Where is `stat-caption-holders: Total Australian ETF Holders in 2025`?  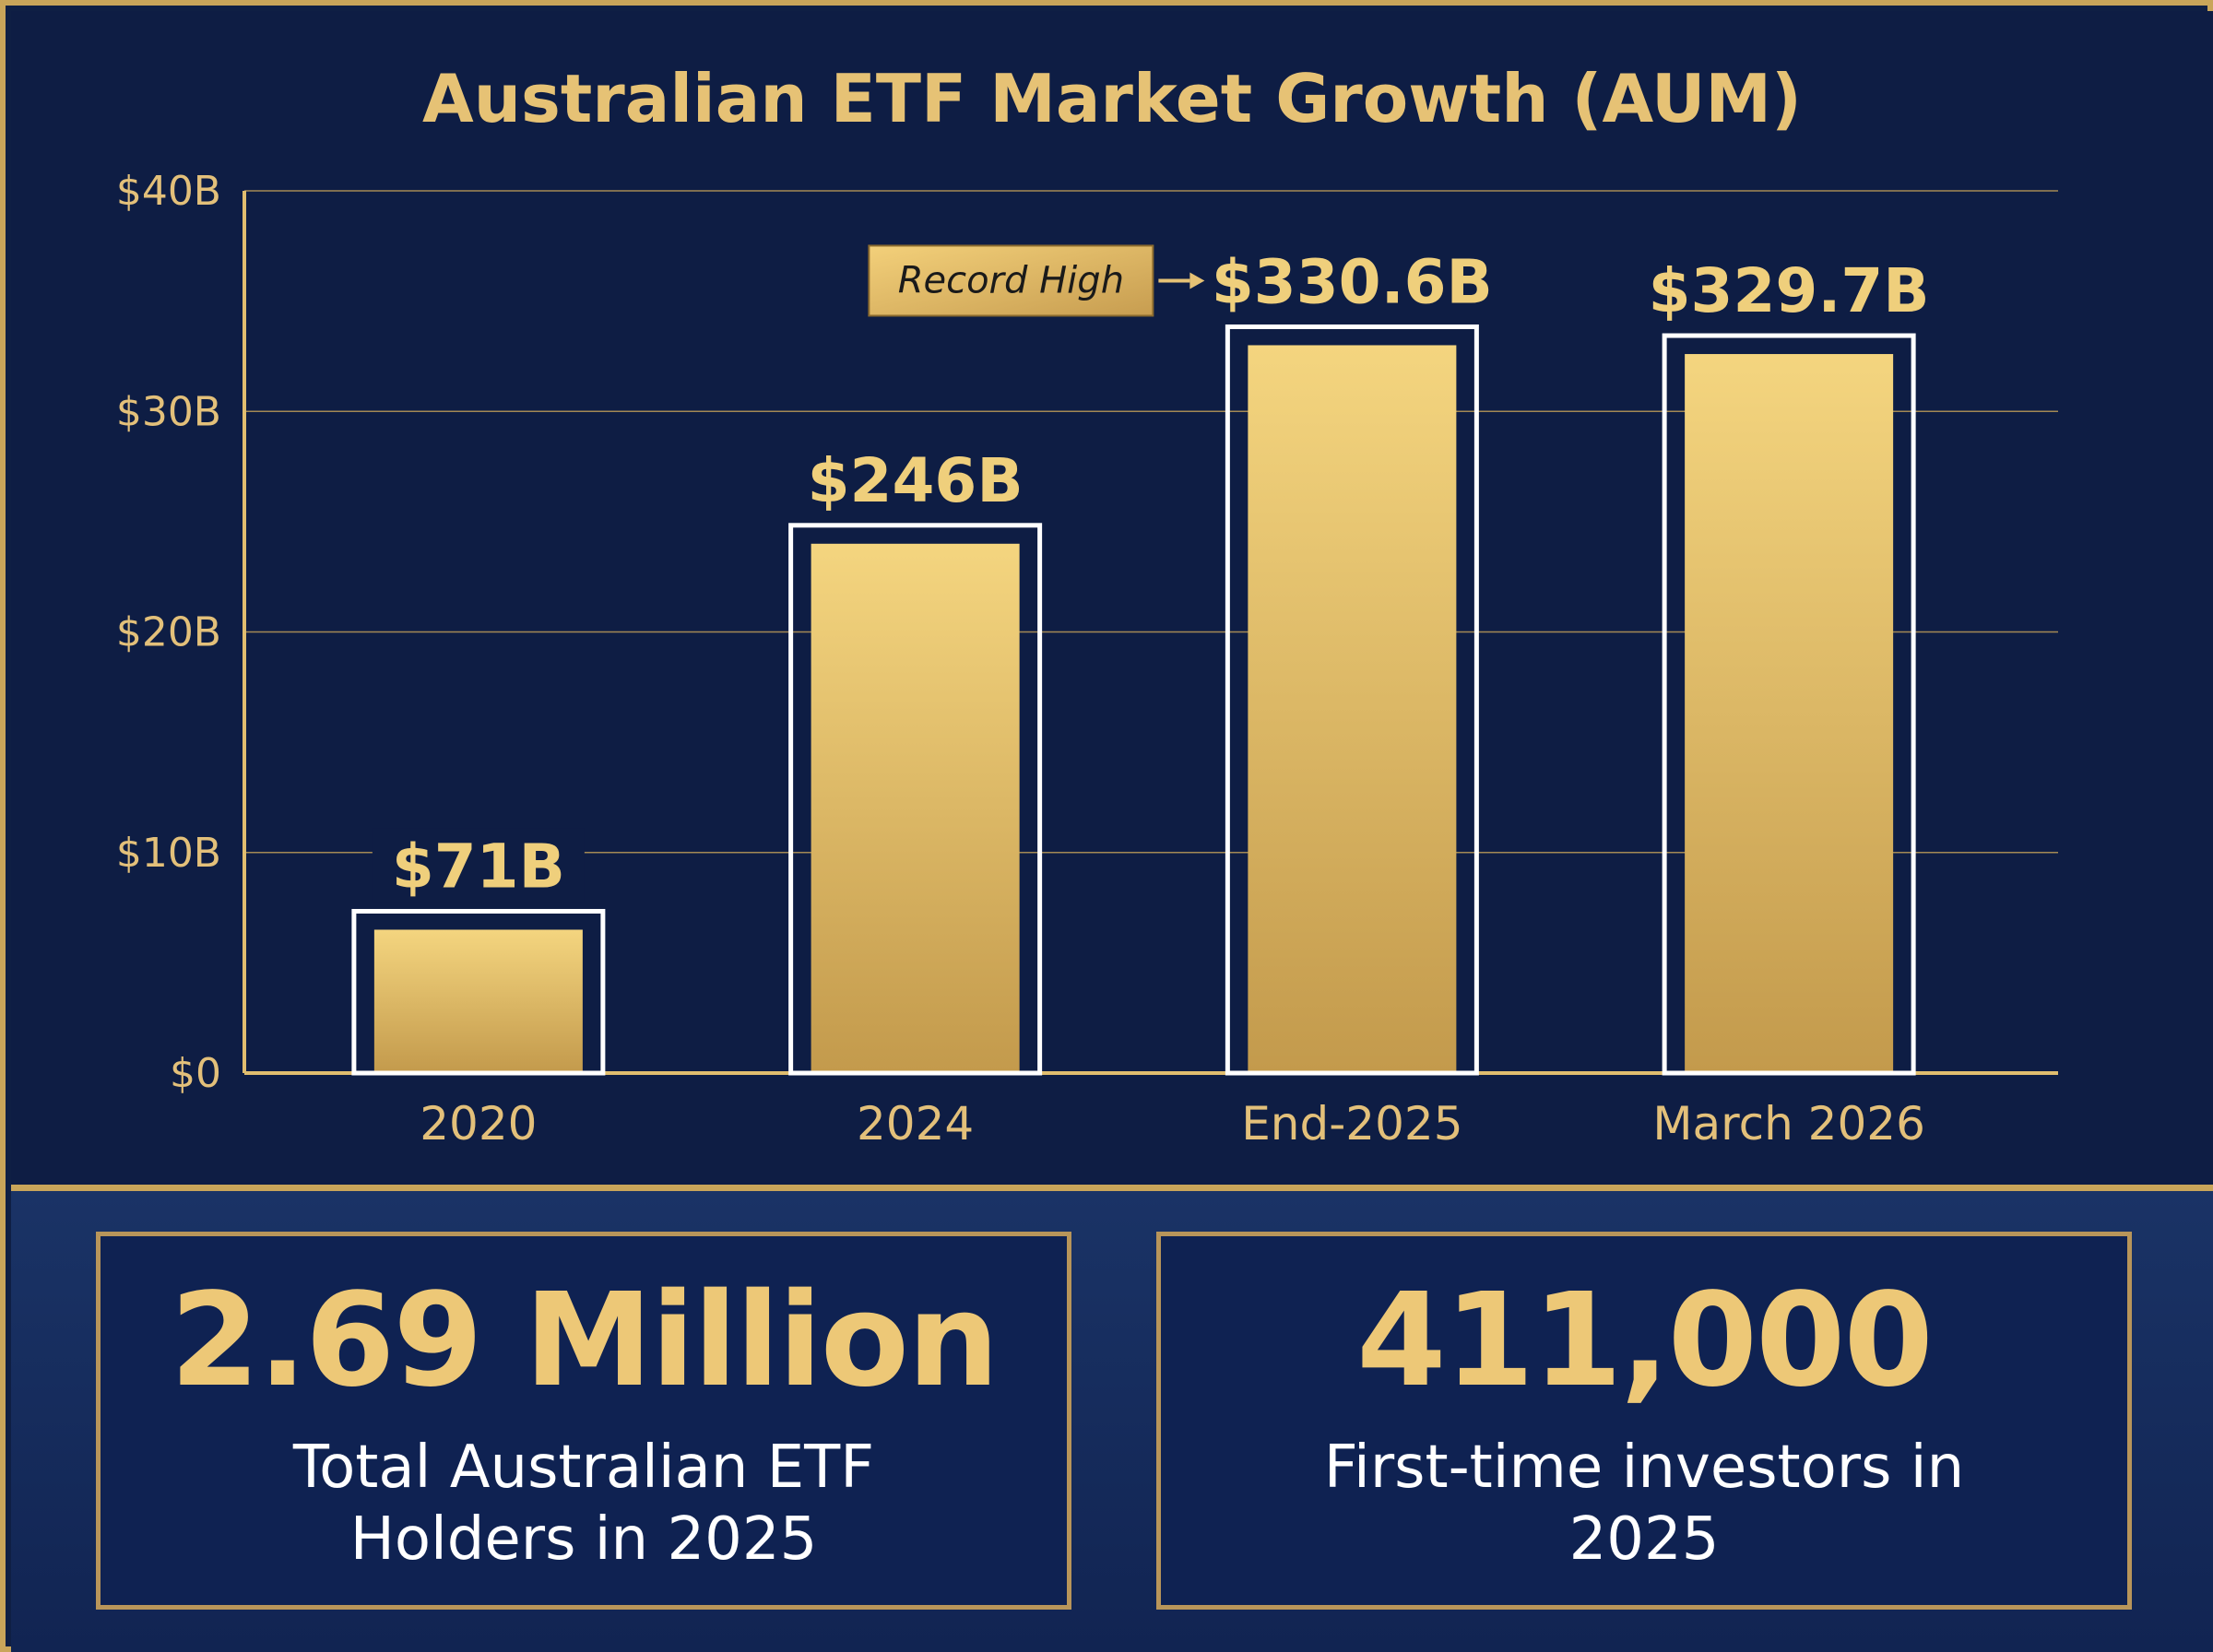 stat-caption-holders: Total Australian ETF Holders in 2025 is located at coordinates (583, 1504).